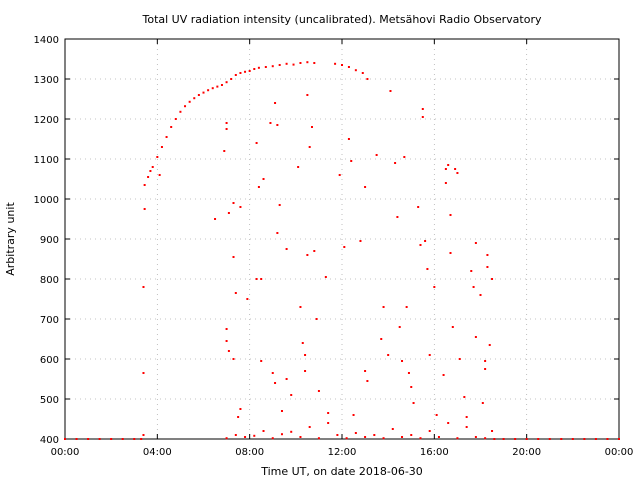 This screenshot has height=480, width=640. I want to click on x-tick-label: 04:00, so click(157, 452).